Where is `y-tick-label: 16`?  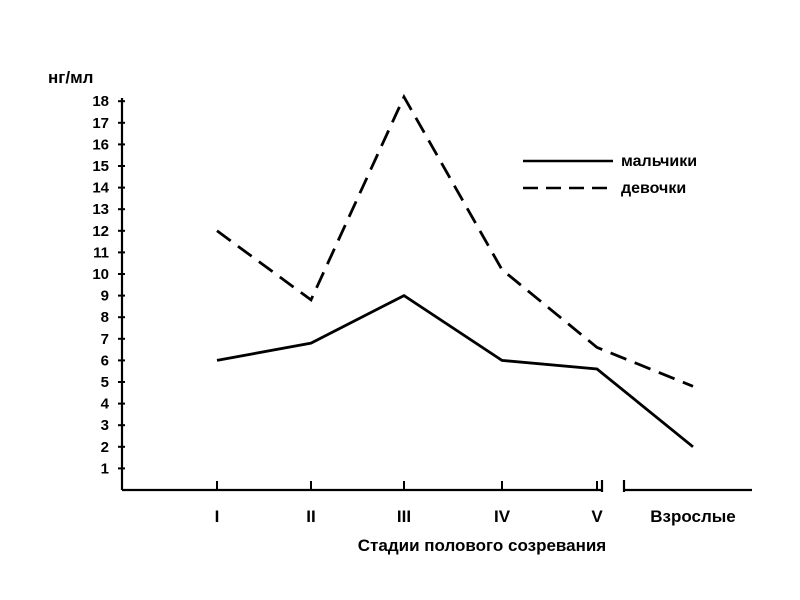
y-tick-label: 16 is located at coordinates (100, 144).